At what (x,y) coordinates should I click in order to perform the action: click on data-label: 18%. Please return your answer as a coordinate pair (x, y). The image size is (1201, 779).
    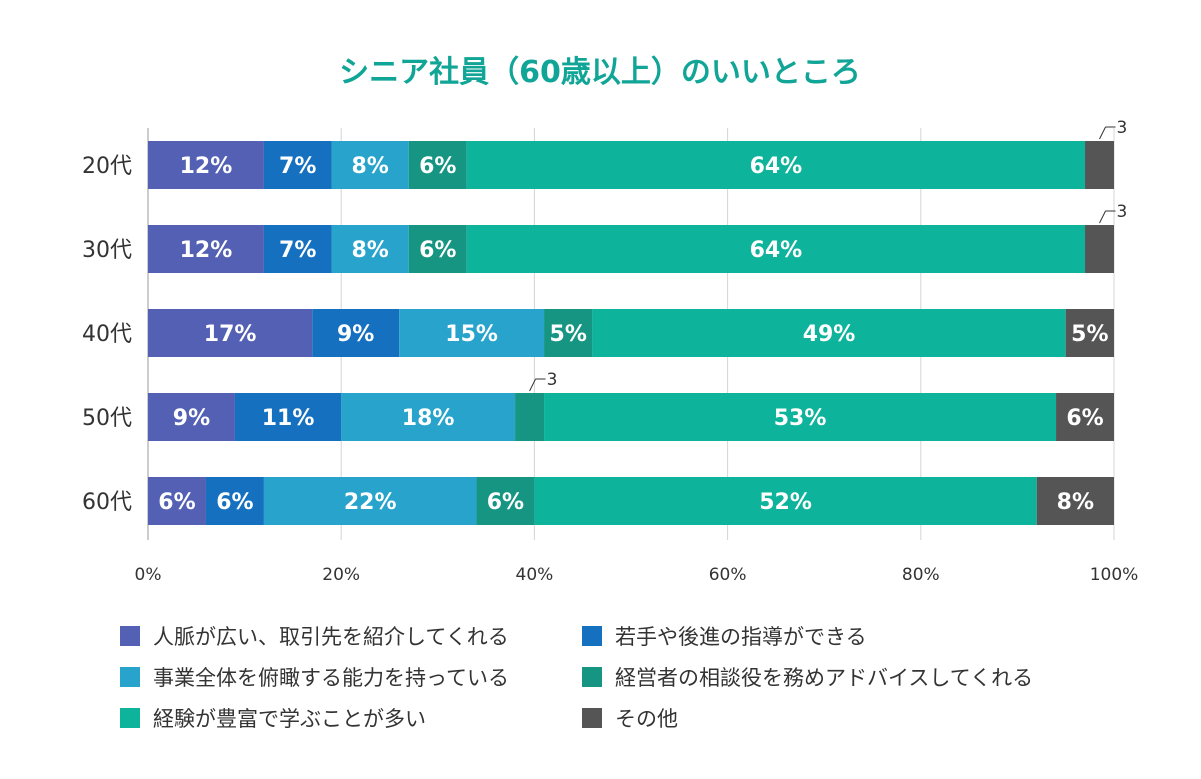
    Looking at the image, I should click on (428, 418).